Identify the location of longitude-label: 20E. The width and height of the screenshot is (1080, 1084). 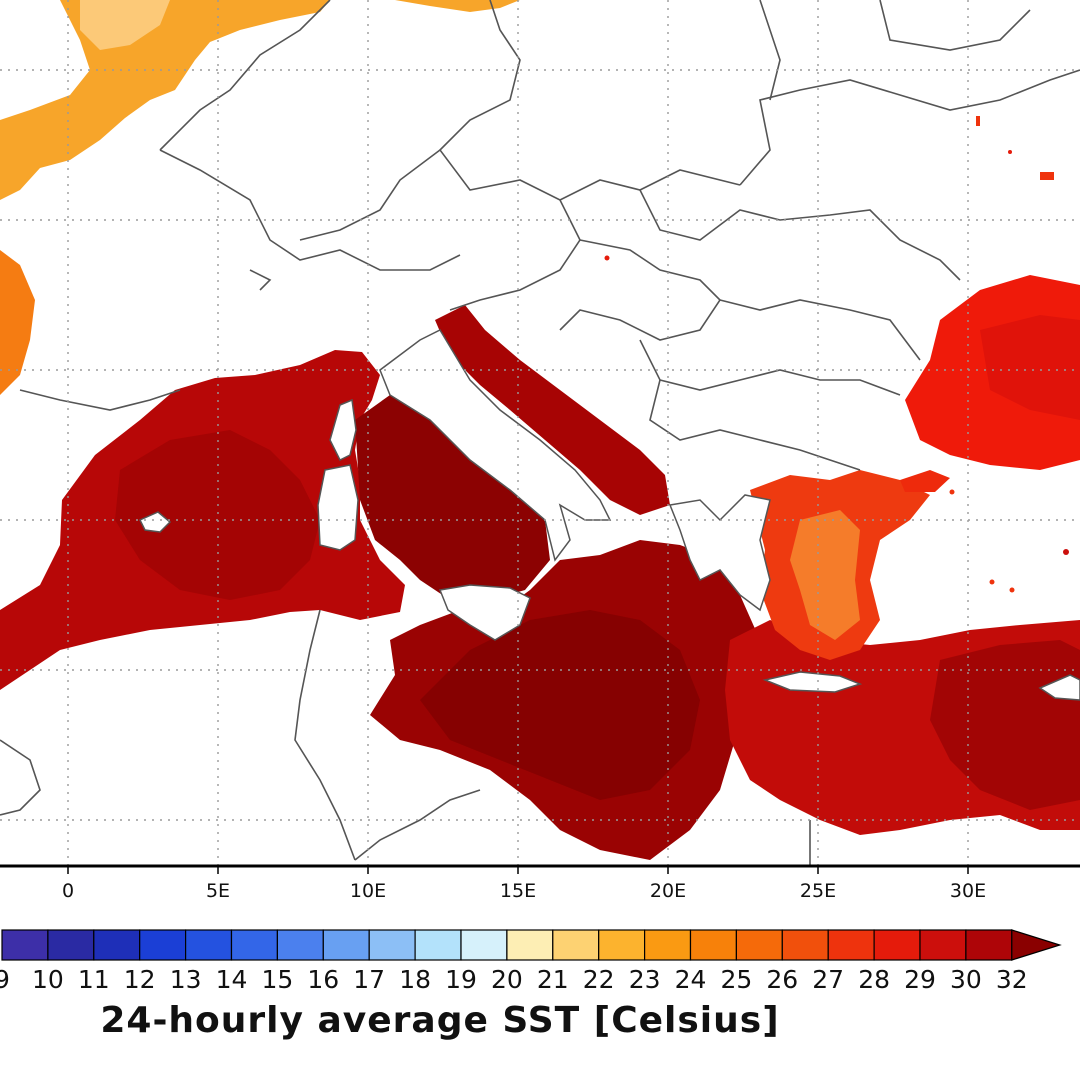
(668, 891).